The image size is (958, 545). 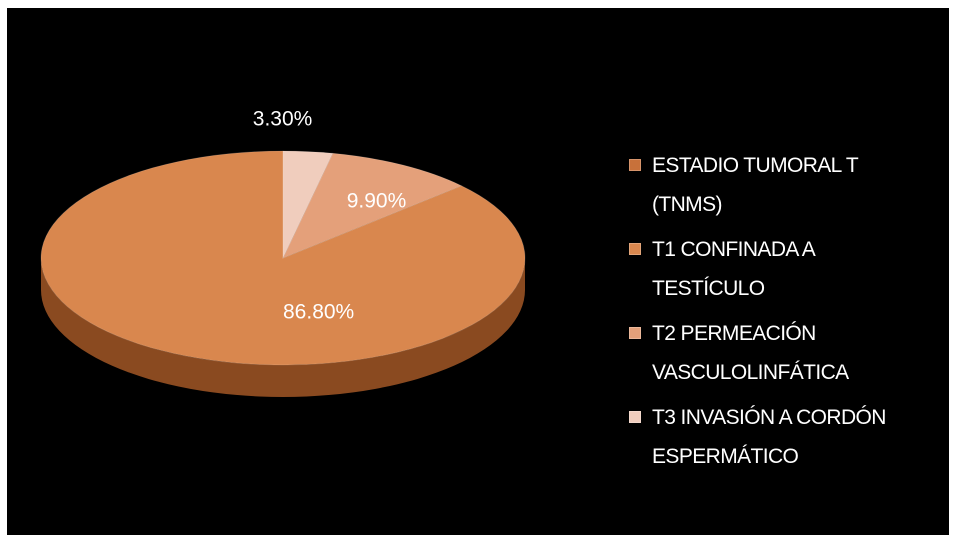 What do you see at coordinates (734, 249) in the screenshot?
I see `legend-label-line: T1 CONFINADA A` at bounding box center [734, 249].